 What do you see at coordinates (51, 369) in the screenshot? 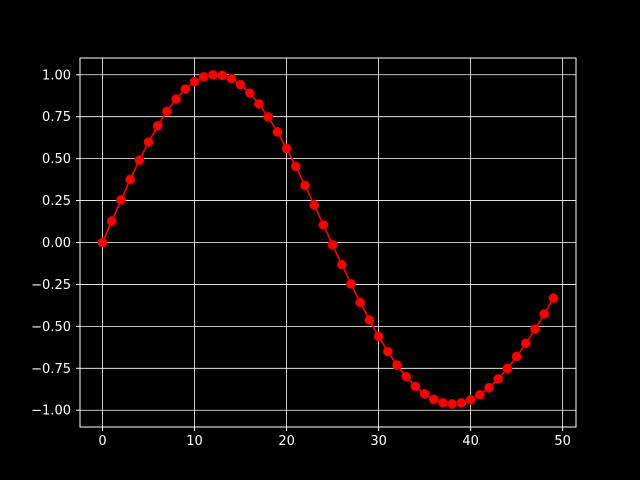
I see `y-tick-label: −0.75` at bounding box center [51, 369].